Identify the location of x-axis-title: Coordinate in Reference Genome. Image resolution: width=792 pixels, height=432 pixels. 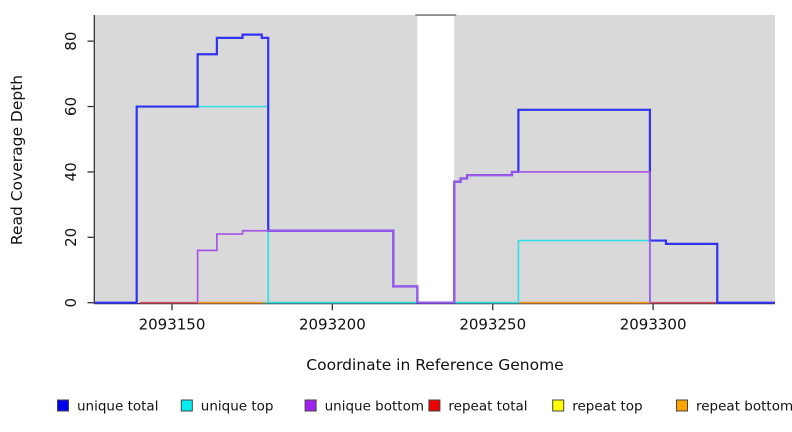
(434, 365).